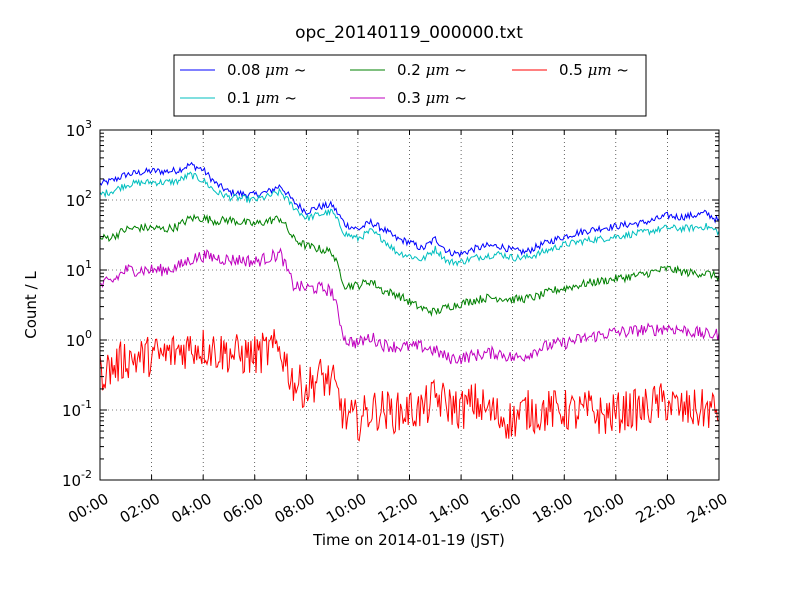  I want to click on y-tick-label: 10², so click(79, 199).